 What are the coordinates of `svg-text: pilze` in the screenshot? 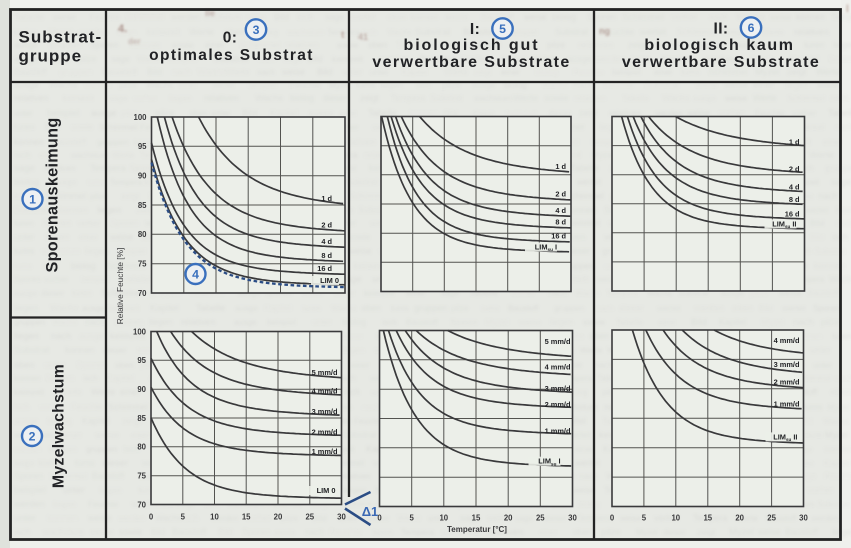 It's located at (460, 308).